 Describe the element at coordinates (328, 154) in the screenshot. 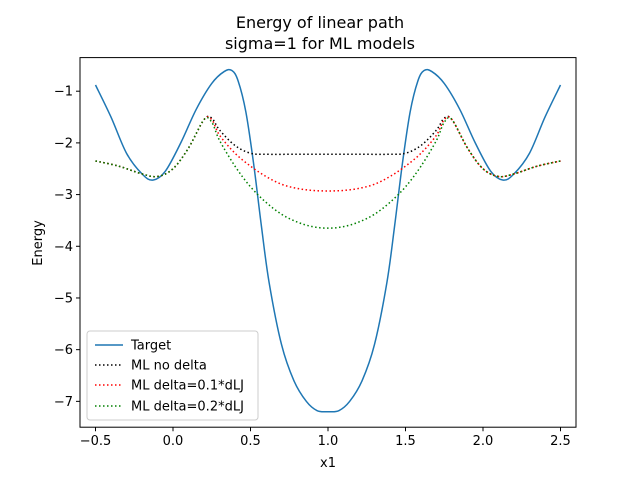

I see `series-ml-delta-01-line` at that location.